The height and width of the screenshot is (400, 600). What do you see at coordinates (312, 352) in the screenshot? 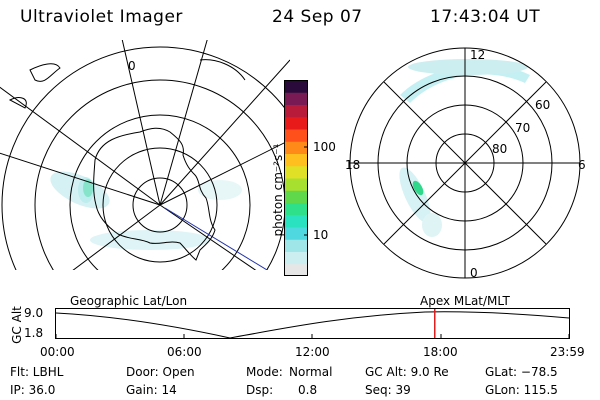
I see `timeline-xtick-1200: 12:00` at bounding box center [312, 352].